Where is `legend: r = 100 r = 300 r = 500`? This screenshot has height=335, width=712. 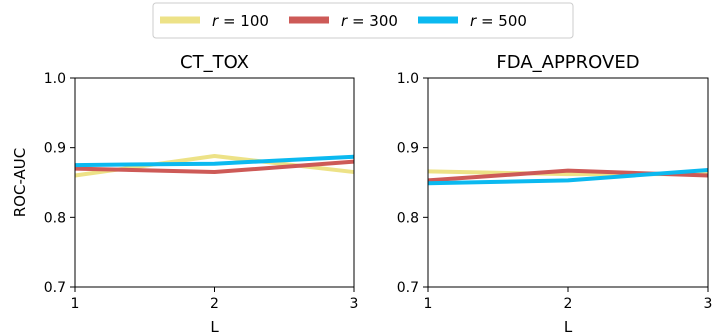 legend: r = 100 r = 300 r = 500 is located at coordinates (363, 20).